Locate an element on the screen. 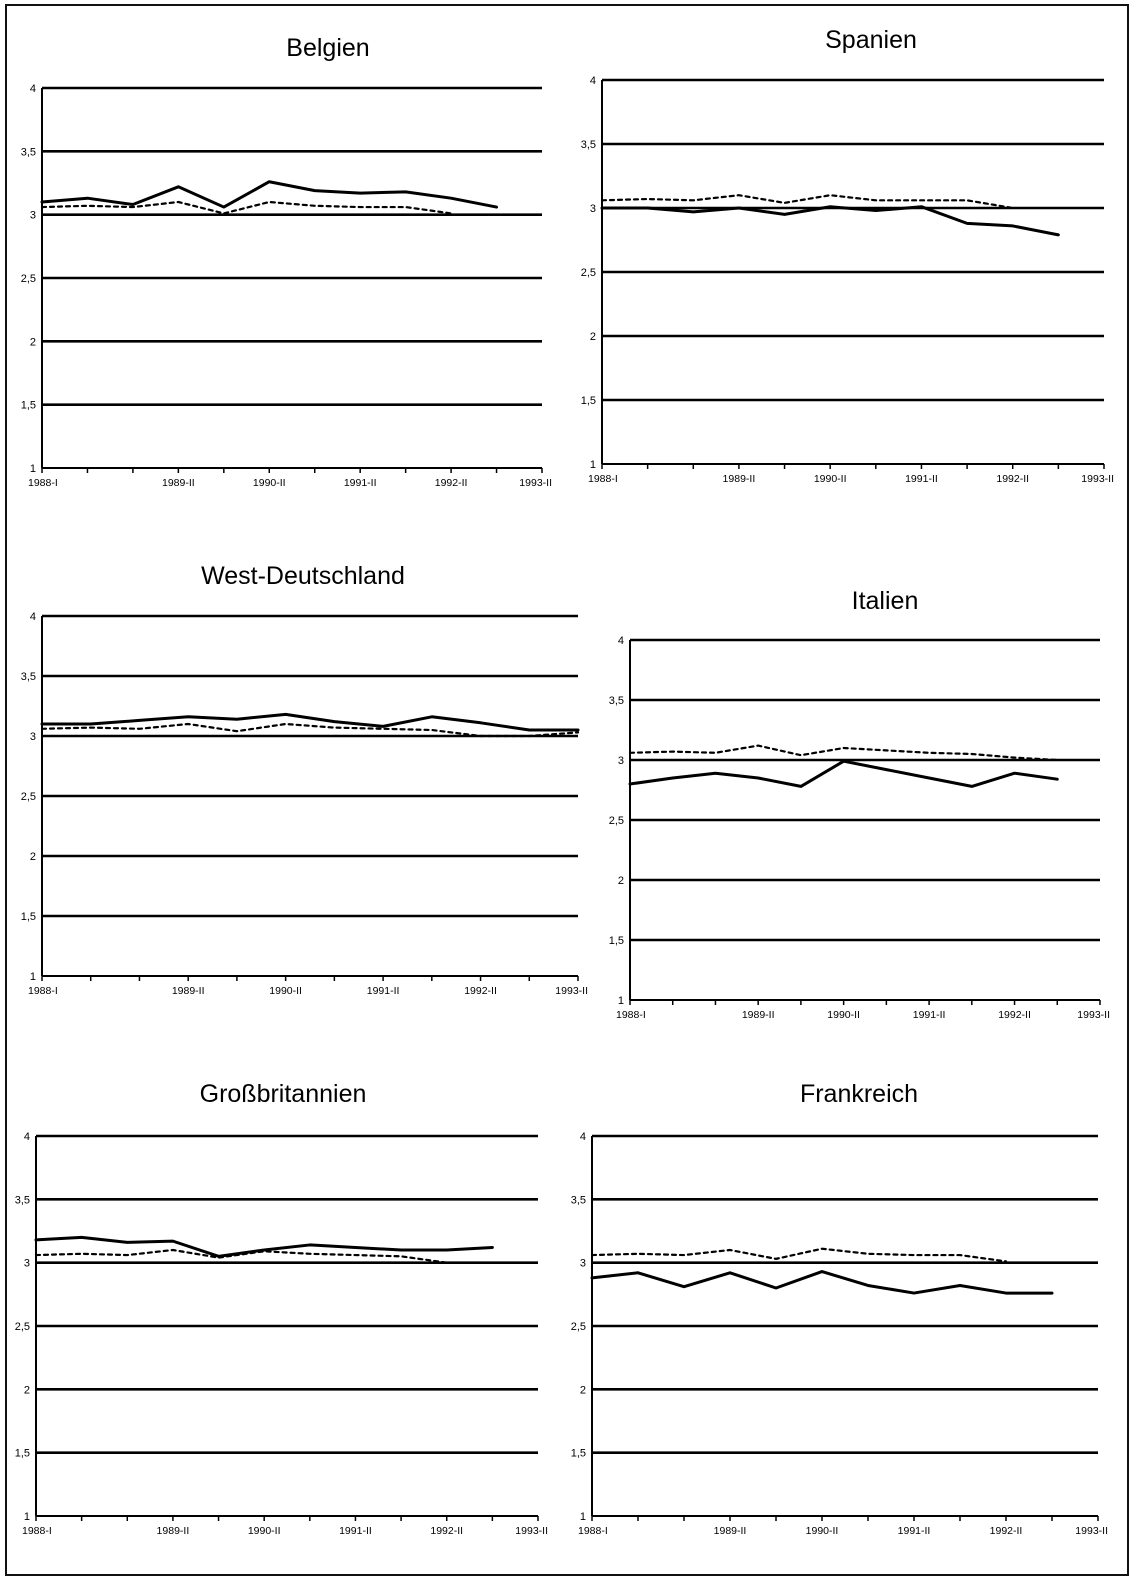  chart-title: Großbritannien is located at coordinates (283, 1094).